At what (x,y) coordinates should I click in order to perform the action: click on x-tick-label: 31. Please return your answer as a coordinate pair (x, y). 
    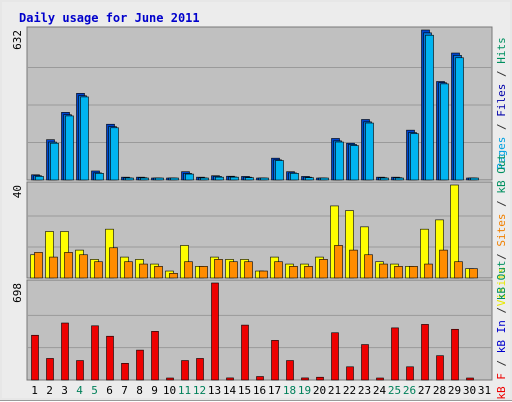
    Looking at the image, I should click on (484, 390).